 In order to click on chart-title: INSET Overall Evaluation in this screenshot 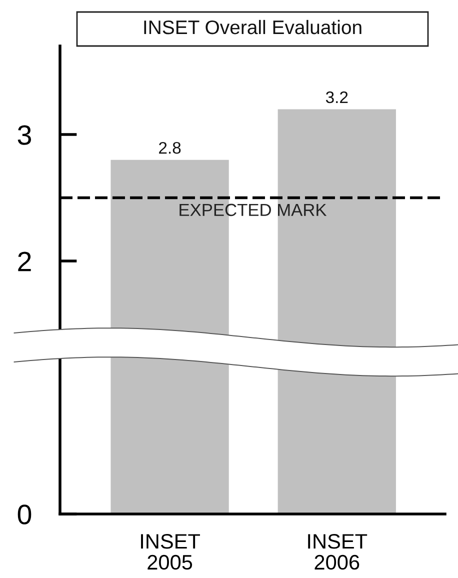, I will do `click(253, 27)`.